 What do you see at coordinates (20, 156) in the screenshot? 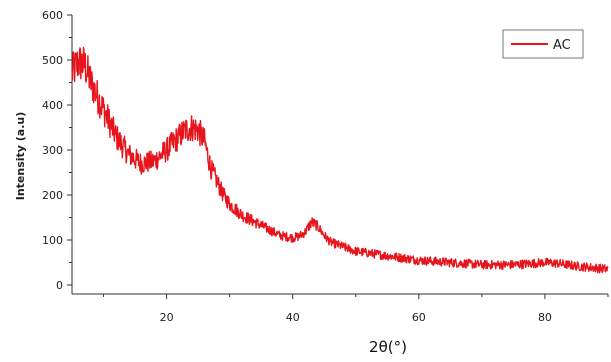
I see `y-axis-title: Intensity (a.u)` at bounding box center [20, 156].